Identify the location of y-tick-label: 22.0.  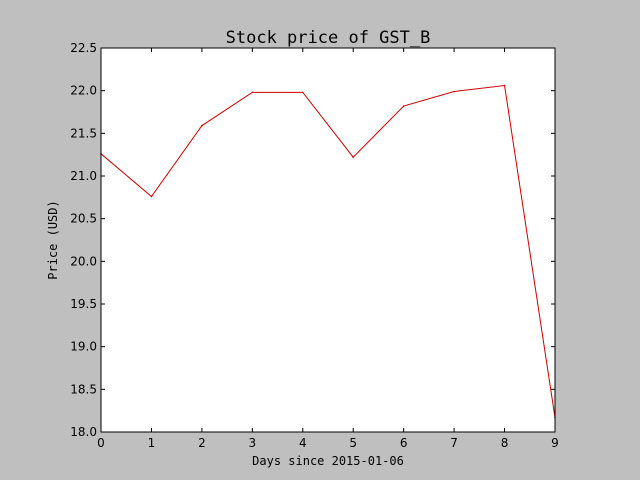
(83, 91).